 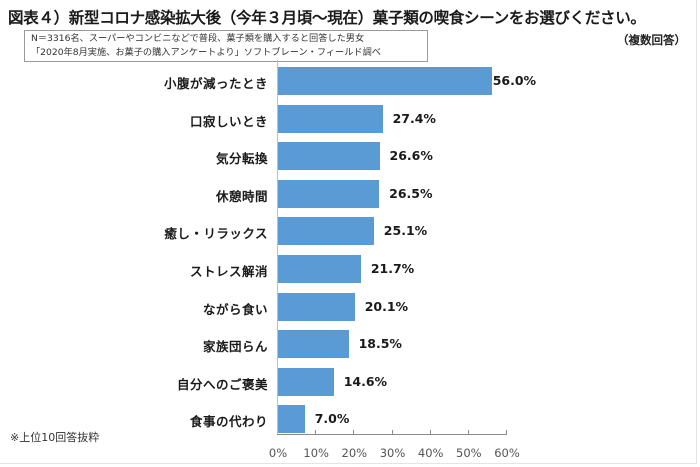 What do you see at coordinates (215, 83) in the screenshot?
I see `category-label: 小腹が減ったとき` at bounding box center [215, 83].